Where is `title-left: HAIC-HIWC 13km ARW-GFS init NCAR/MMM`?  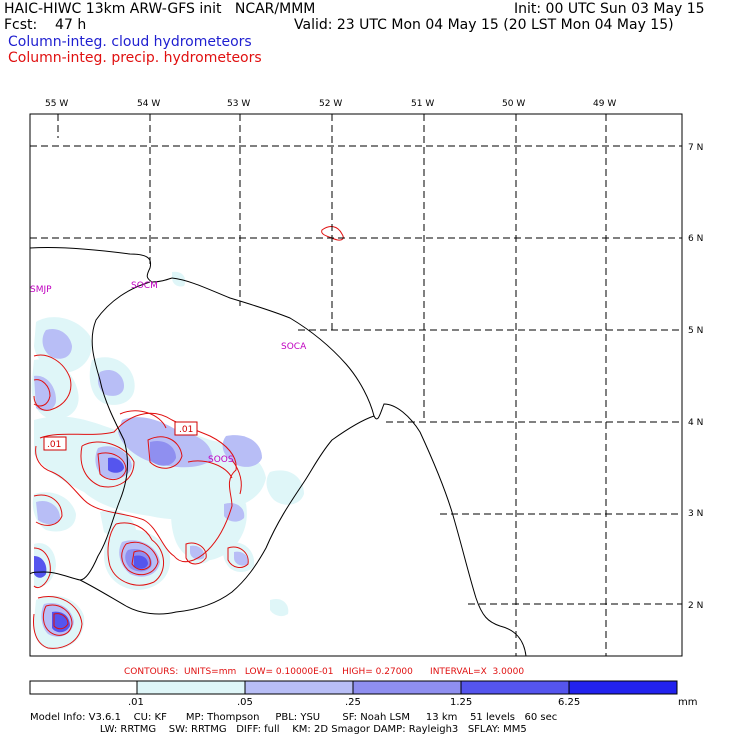
title-left: HAIC-HIWC 13km ARW-GFS init NCAR/MMM is located at coordinates (160, 9).